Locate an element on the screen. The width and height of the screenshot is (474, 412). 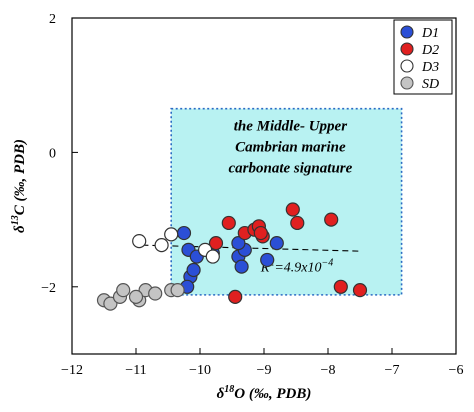
legend-marker-d3 is located at coordinates (407, 66).